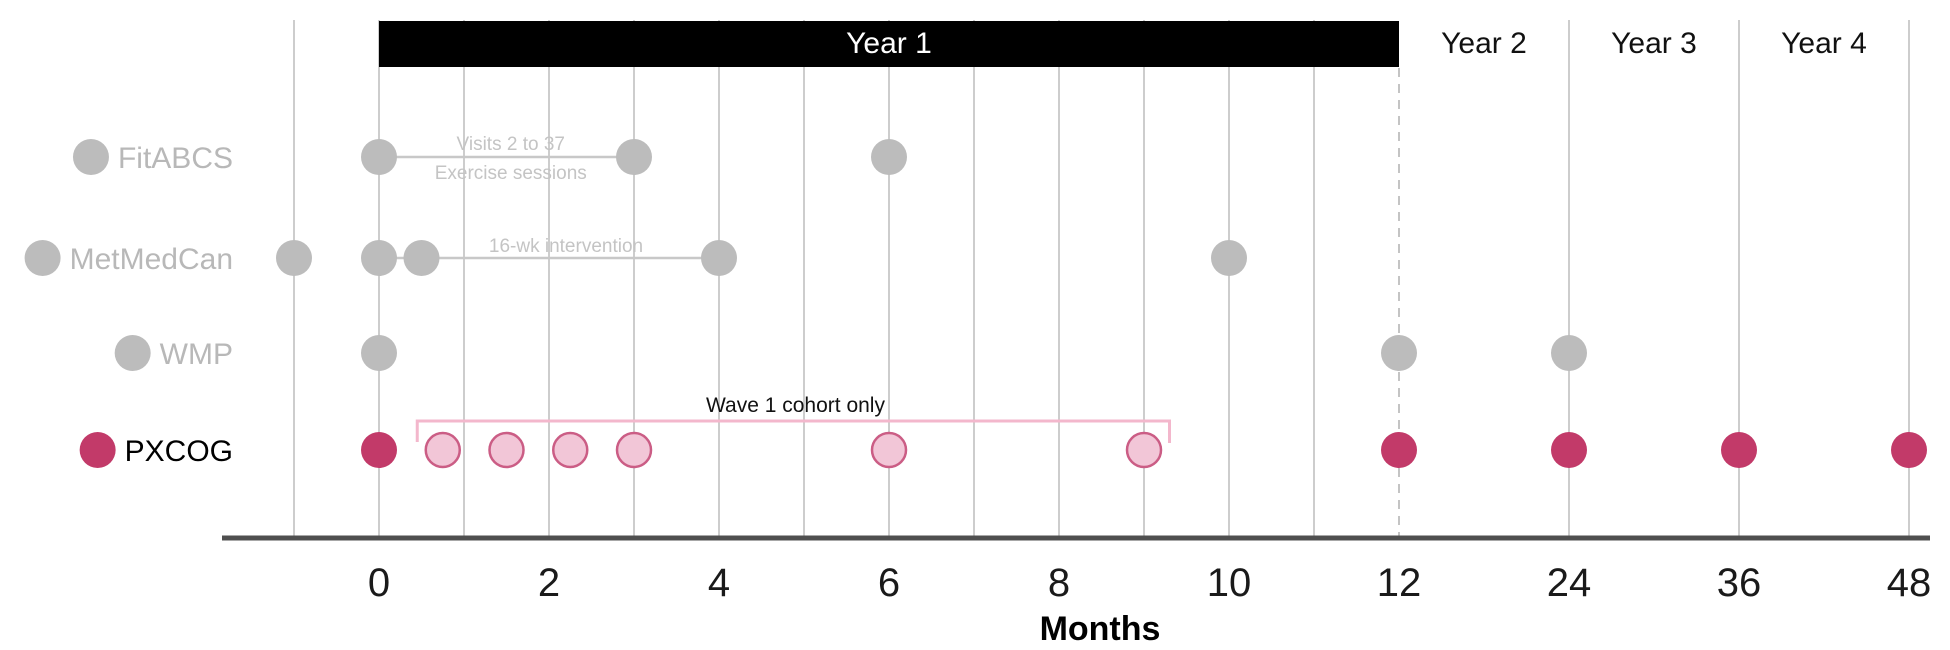 The image size is (1950, 650). I want to click on legend-dot-metmedcan, so click(42, 258).